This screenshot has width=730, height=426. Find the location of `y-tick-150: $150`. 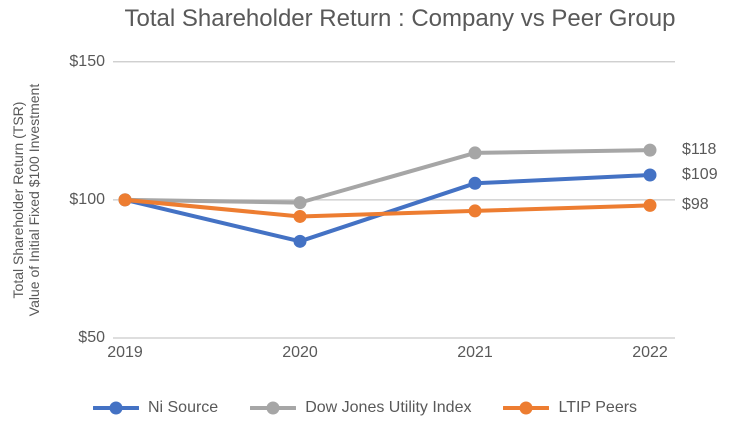

y-tick-150: $150 is located at coordinates (87, 61).